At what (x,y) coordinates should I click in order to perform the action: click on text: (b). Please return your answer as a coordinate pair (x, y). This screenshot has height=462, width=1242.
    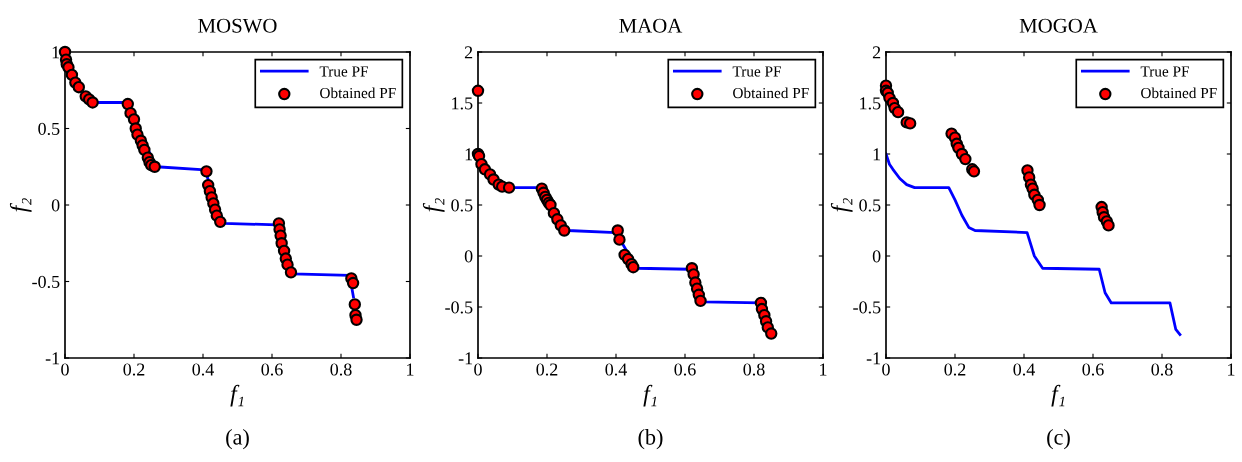
    Looking at the image, I should click on (650, 439).